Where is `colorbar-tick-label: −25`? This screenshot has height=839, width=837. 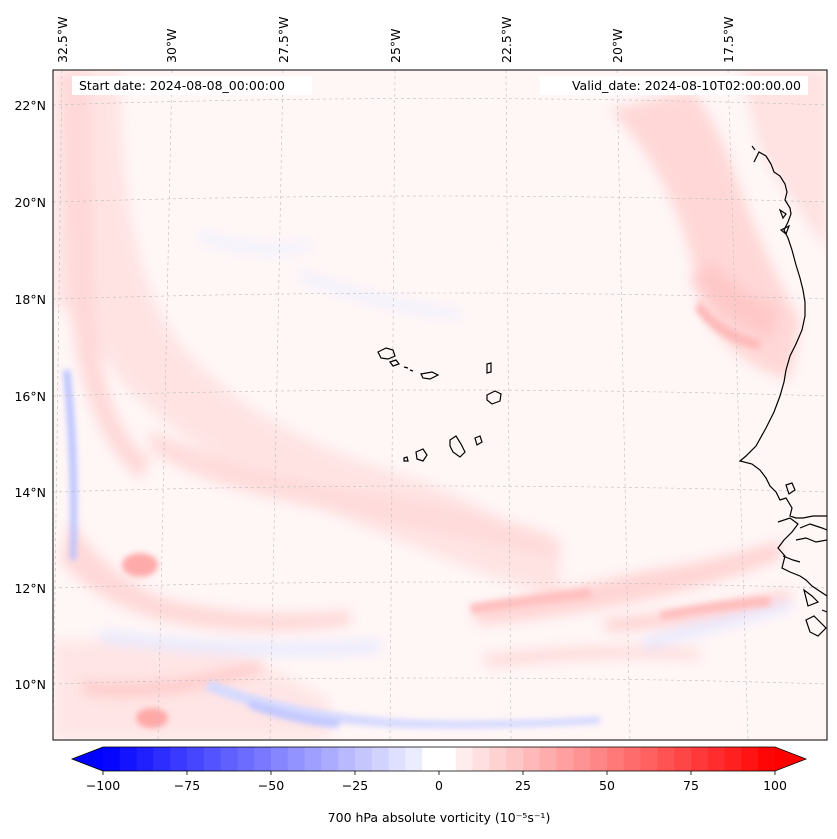
colorbar-tick-label: −25 is located at coordinates (355, 785).